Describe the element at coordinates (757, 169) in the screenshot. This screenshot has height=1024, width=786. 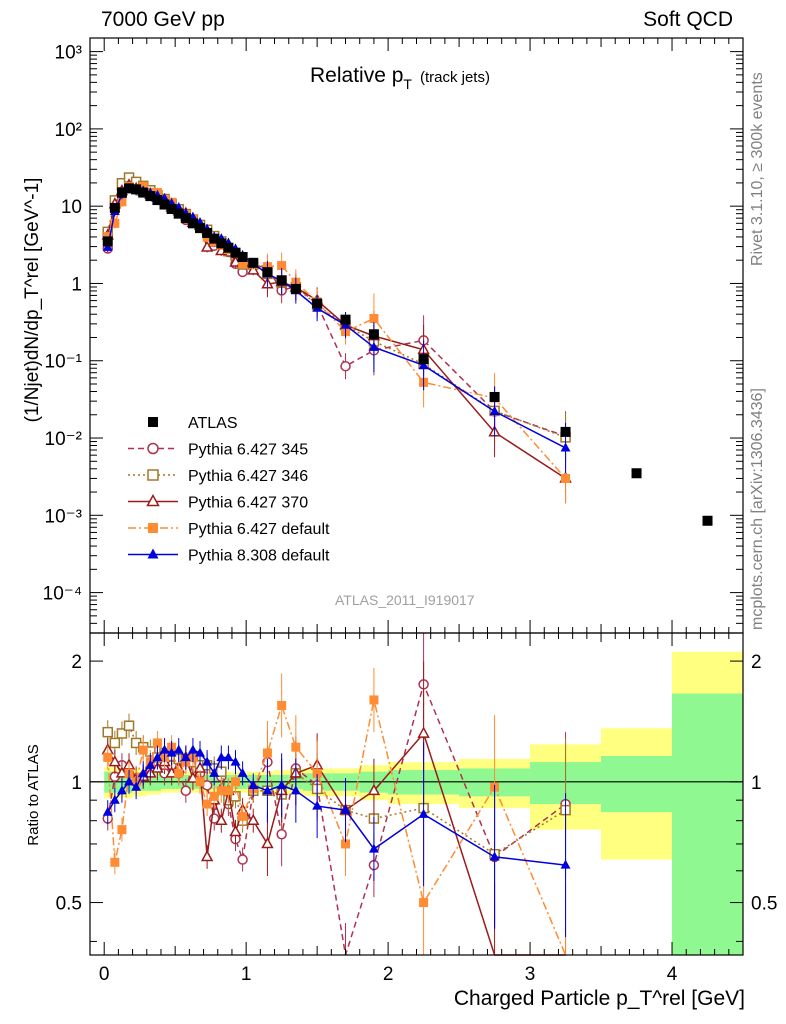
I see `sidebar-top: Rivet 3.1.10, ≥ 300k events` at that location.